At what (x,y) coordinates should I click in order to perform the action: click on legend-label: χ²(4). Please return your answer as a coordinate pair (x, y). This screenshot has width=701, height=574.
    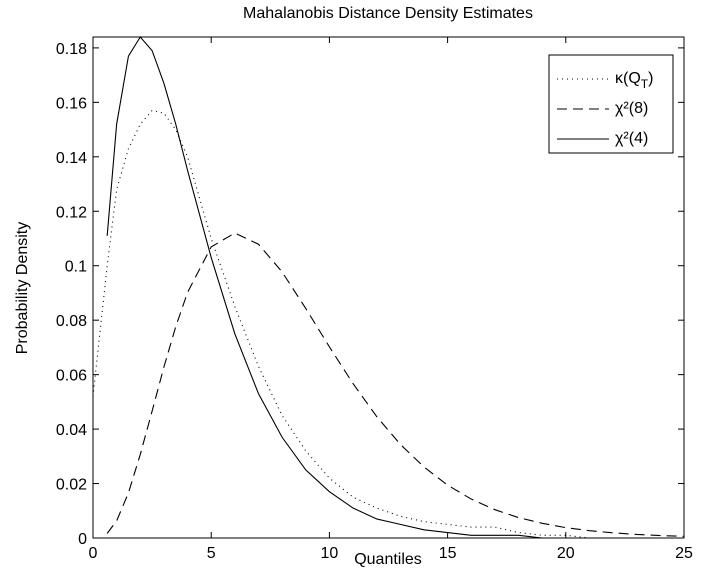
    Looking at the image, I should click on (631, 138).